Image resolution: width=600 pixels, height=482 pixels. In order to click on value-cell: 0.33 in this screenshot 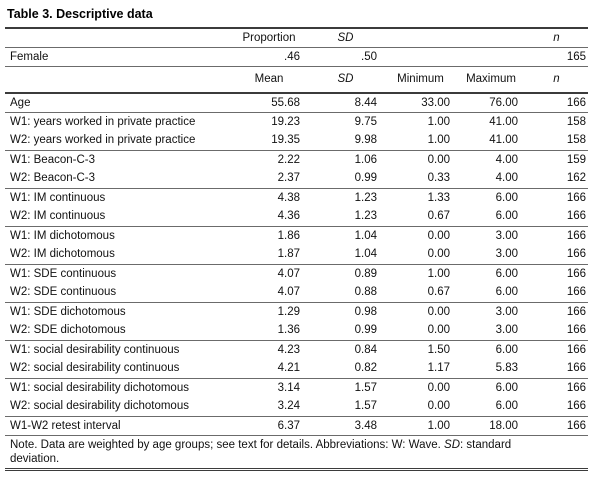, I will do `click(420, 179)`.